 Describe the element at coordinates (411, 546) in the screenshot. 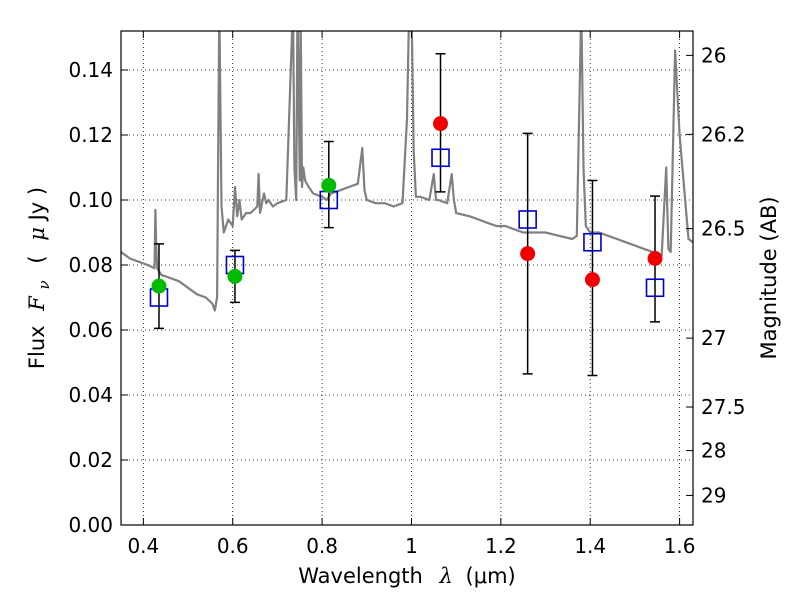

I see `x-tick-label: 1` at that location.